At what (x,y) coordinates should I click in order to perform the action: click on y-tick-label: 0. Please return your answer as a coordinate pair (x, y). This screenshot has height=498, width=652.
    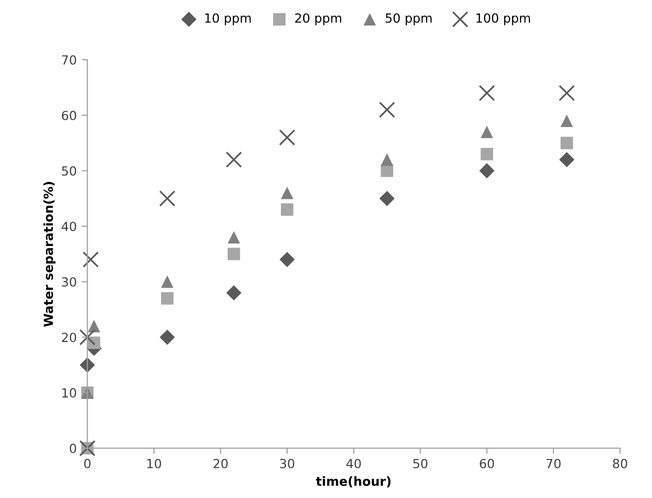
    Looking at the image, I should click on (73, 449).